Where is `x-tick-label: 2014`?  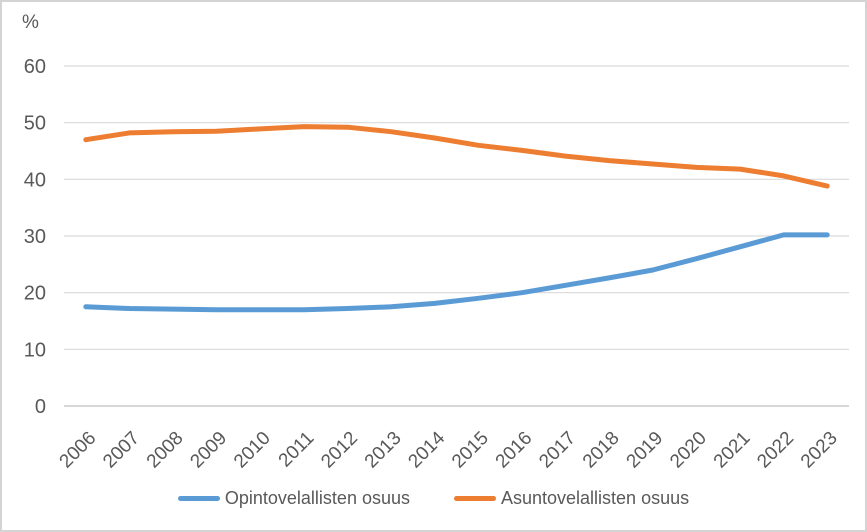
x-tick-label: 2014 is located at coordinates (426, 449).